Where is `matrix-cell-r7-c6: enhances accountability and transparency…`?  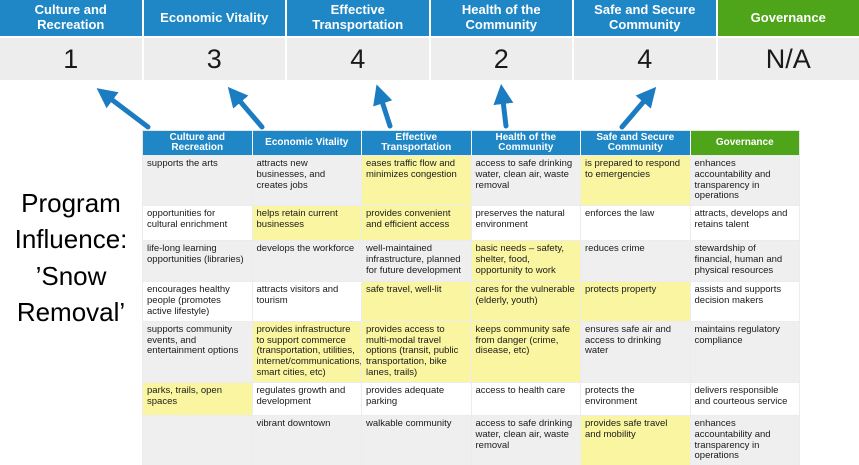 matrix-cell-r7-c6: enhances accountability and transparency… is located at coordinates (744, 439).